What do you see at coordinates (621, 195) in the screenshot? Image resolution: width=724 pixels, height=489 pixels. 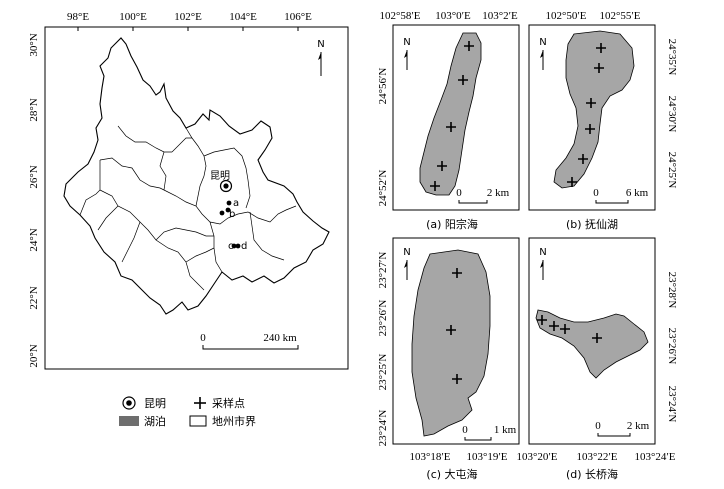 I see `scale-bar-b: 0 6 km` at bounding box center [621, 195].